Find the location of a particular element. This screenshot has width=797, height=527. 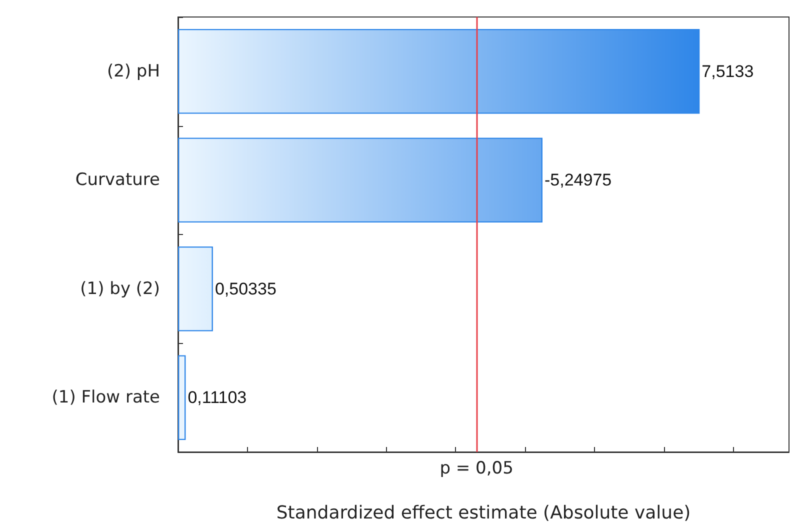

data-label: 0,50335 is located at coordinates (245, 288).